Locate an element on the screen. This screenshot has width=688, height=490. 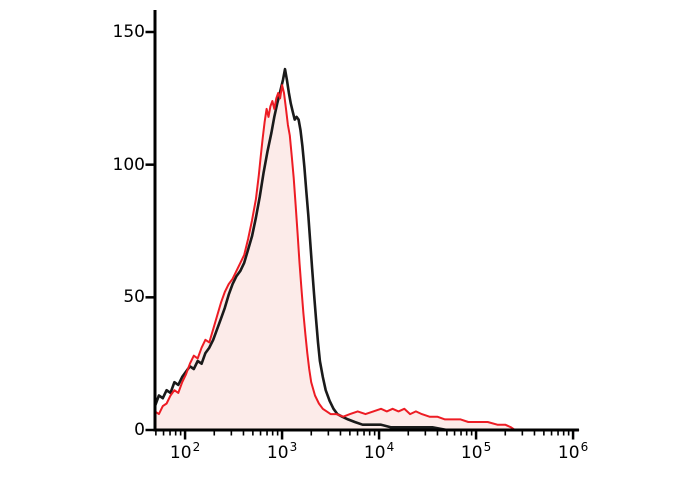
x-tick-label: 10² is located at coordinates (185, 451).